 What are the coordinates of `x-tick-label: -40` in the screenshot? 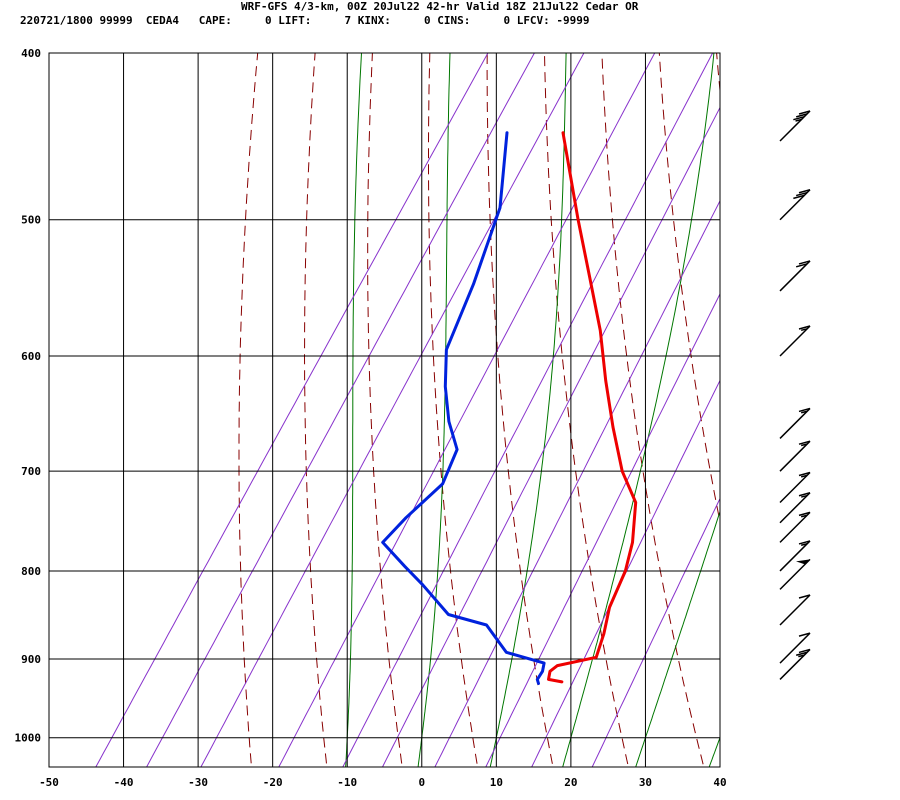 It's located at (124, 782).